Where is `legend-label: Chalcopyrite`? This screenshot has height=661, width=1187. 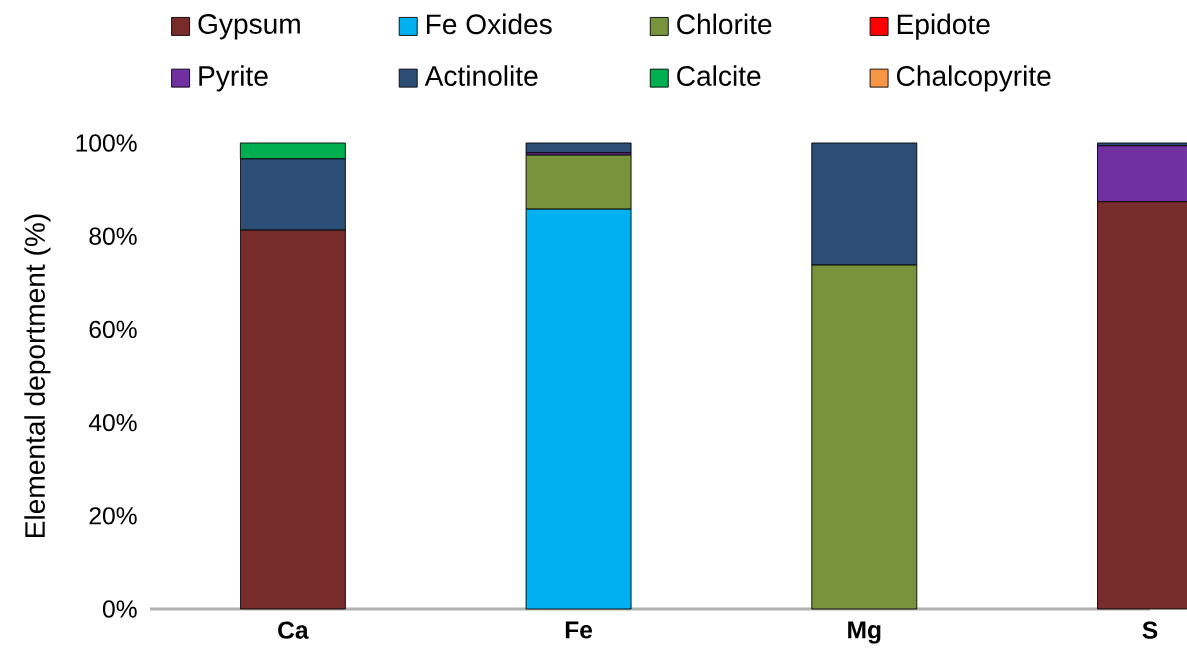 legend-label: Chalcopyrite is located at coordinates (973, 78).